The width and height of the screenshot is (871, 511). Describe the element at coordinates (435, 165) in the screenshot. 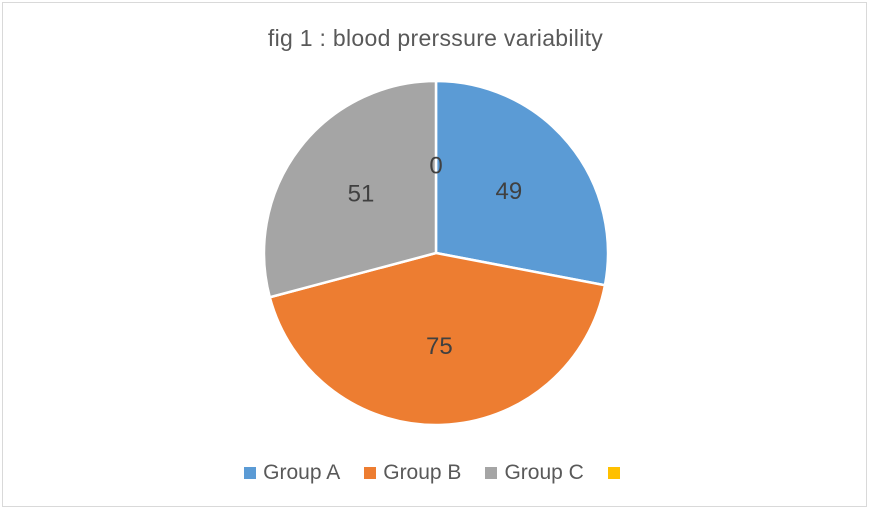

I see `data-label-unnamed: 0` at that location.